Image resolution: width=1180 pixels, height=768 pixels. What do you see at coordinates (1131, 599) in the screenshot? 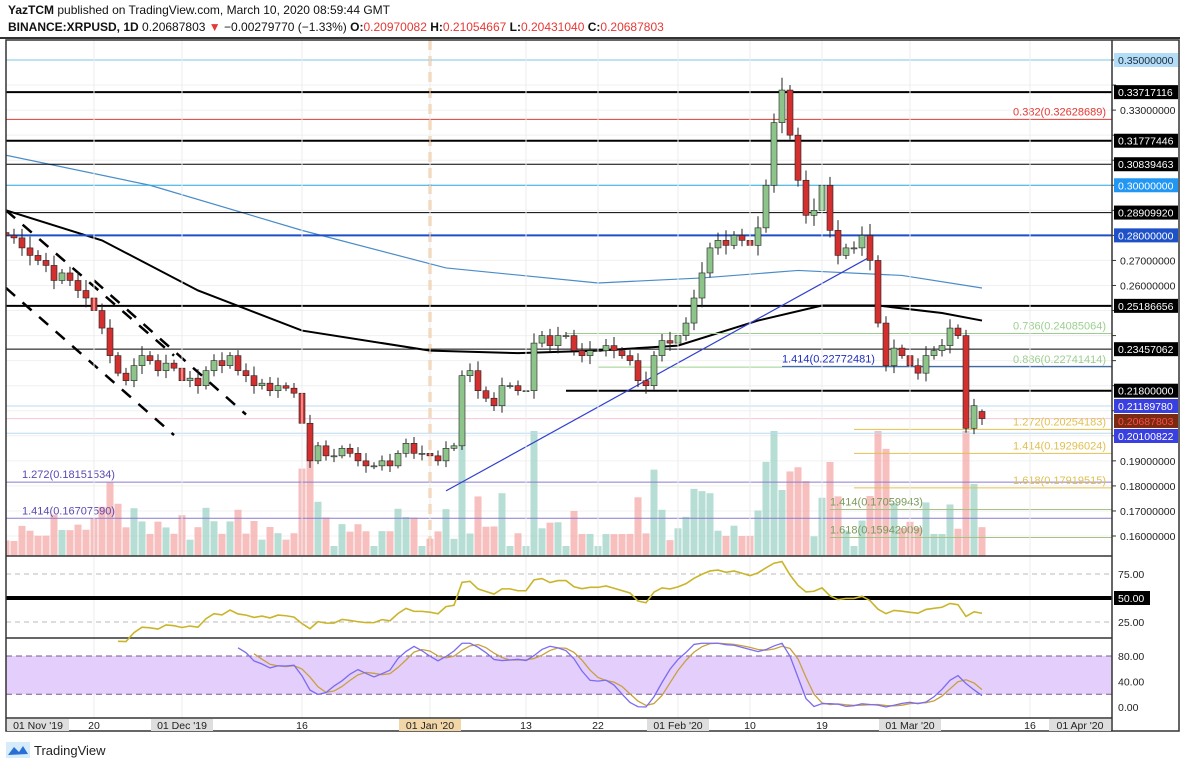
I see `rsi-tick-label: 50.00` at bounding box center [1131, 599].